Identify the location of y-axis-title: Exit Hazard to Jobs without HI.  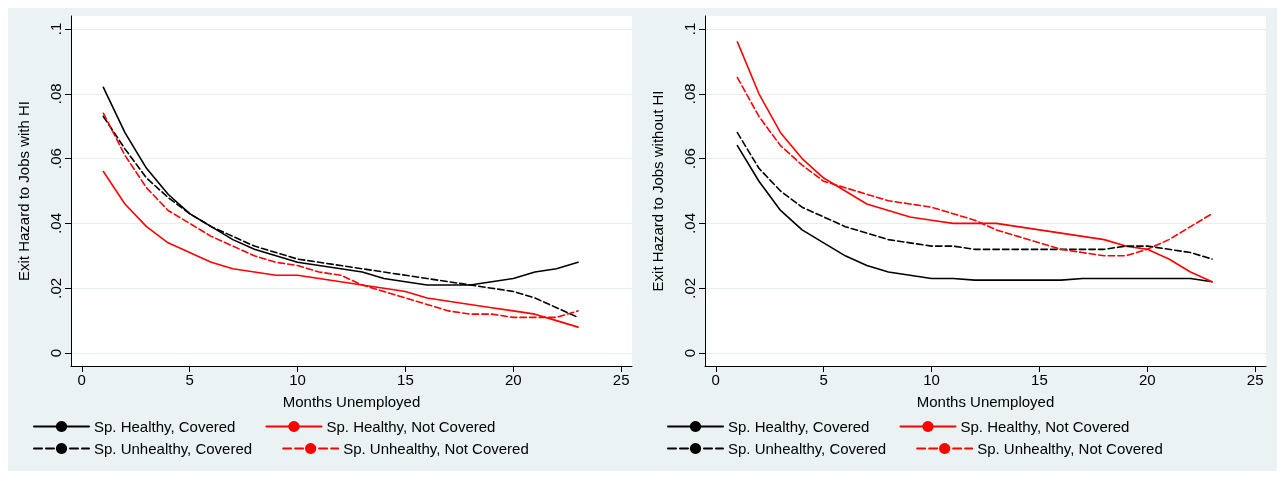
(657, 191).